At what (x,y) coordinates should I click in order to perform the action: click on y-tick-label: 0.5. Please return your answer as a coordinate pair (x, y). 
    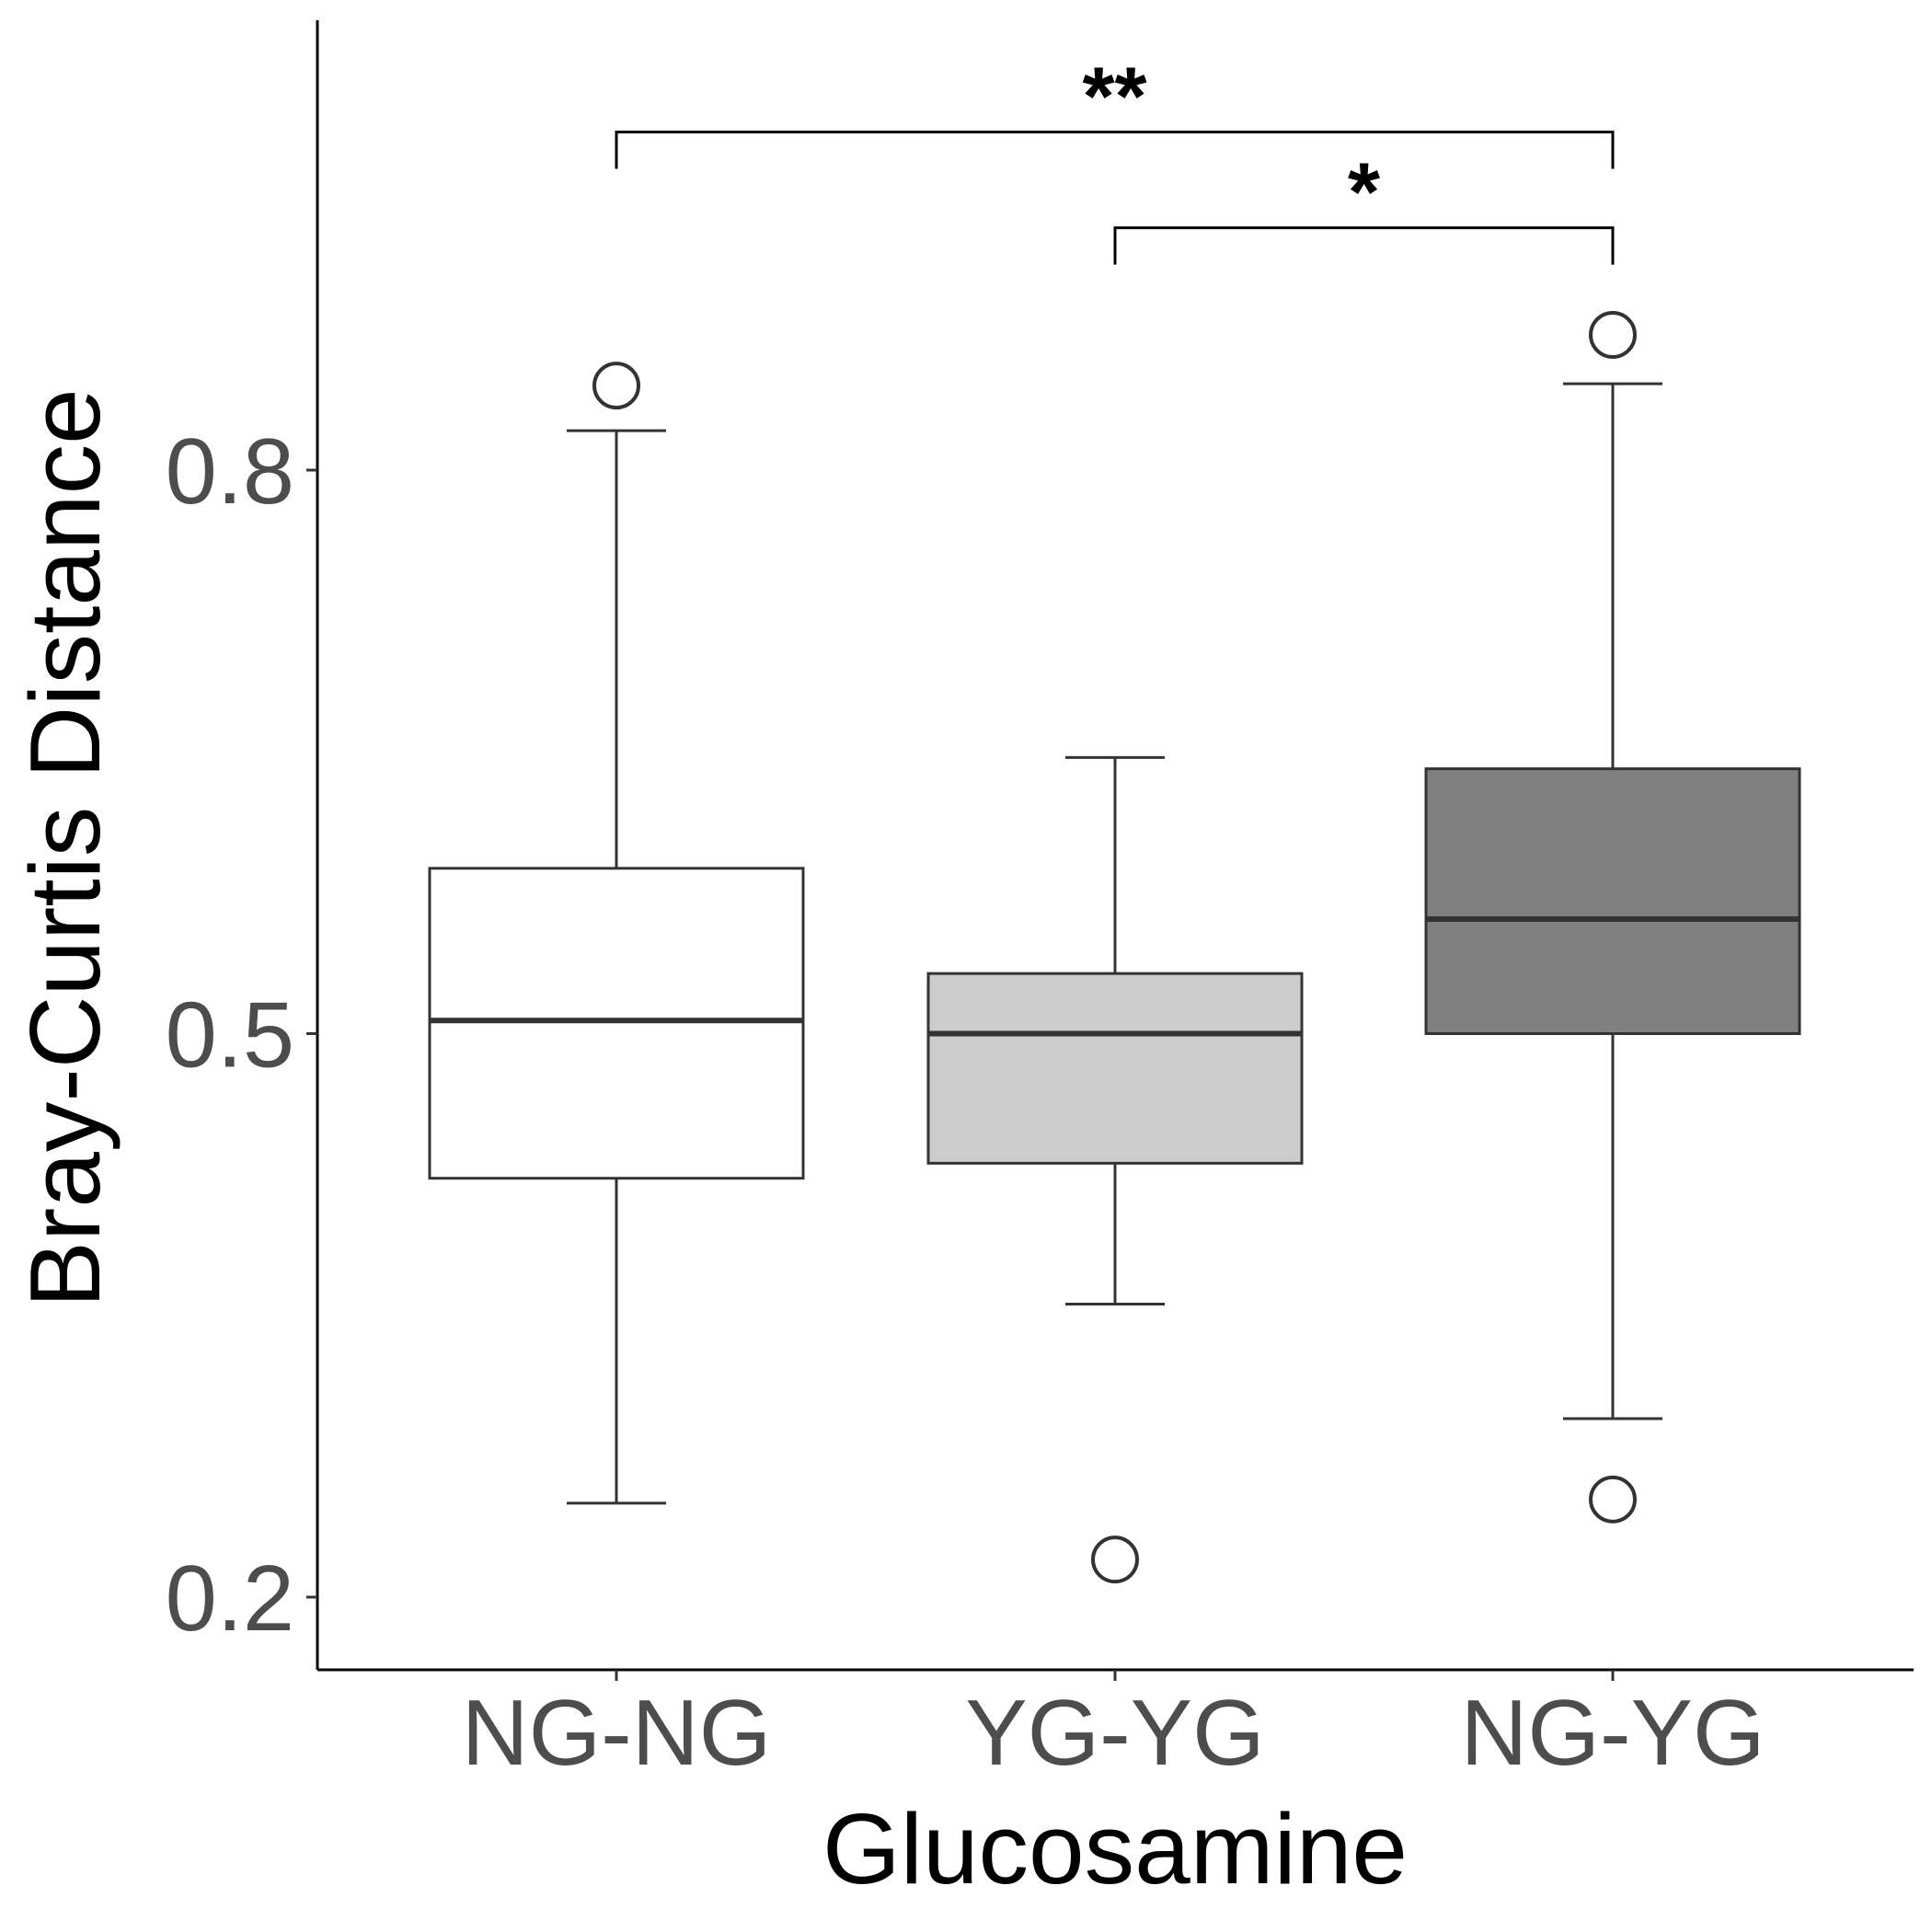
    Looking at the image, I should click on (230, 1035).